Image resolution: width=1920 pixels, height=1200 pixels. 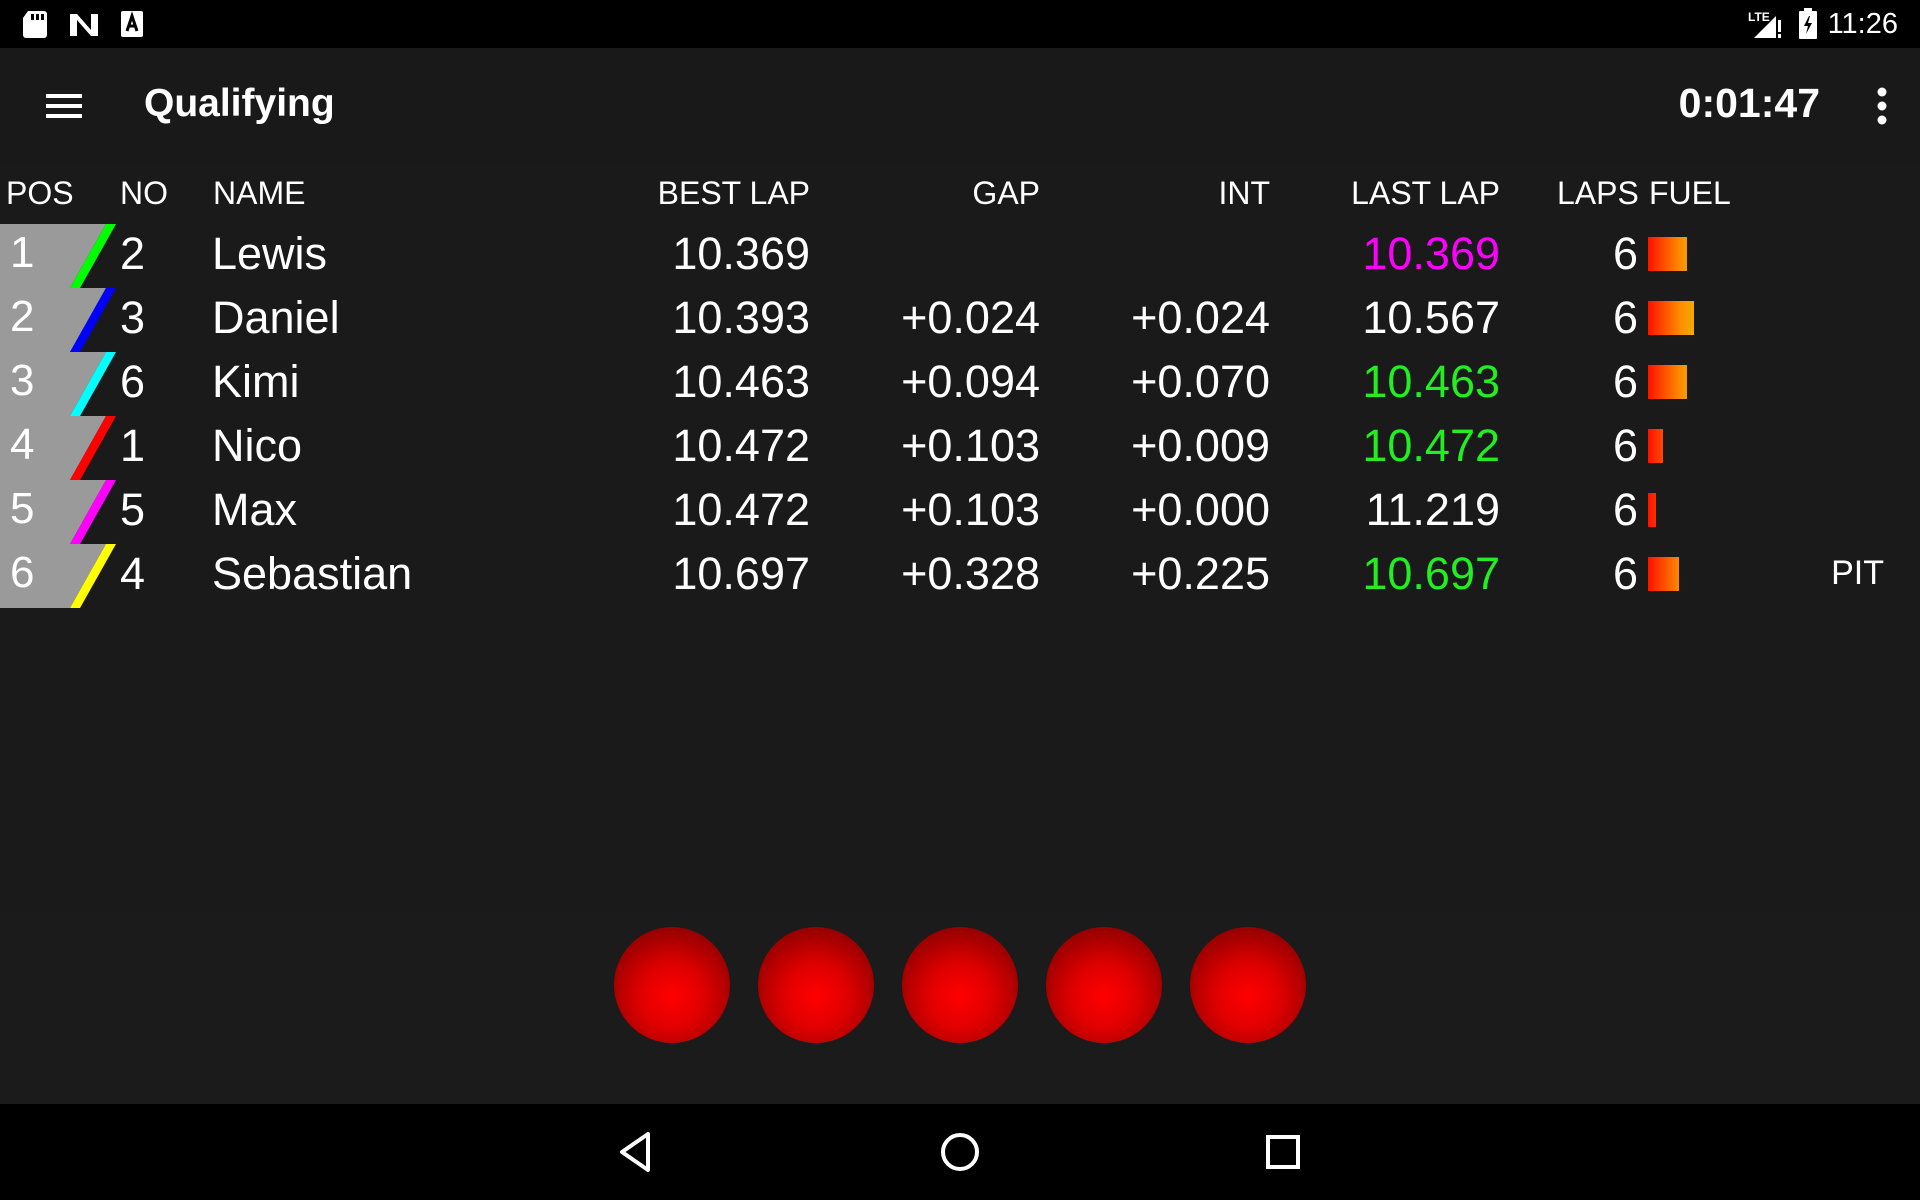 What do you see at coordinates (1200, 573) in the screenshot?
I see `interval-time: +0.225` at bounding box center [1200, 573].